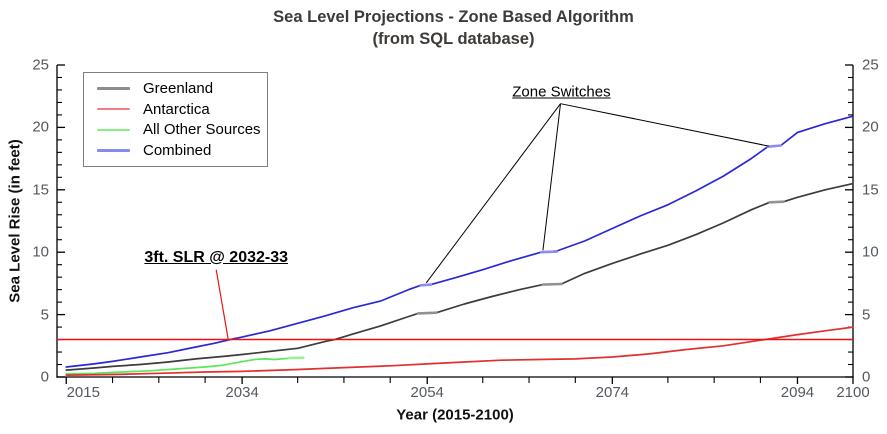 Image resolution: width=887 pixels, height=434 pixels. I want to click on legend-label: All Other Sources, so click(202, 130).